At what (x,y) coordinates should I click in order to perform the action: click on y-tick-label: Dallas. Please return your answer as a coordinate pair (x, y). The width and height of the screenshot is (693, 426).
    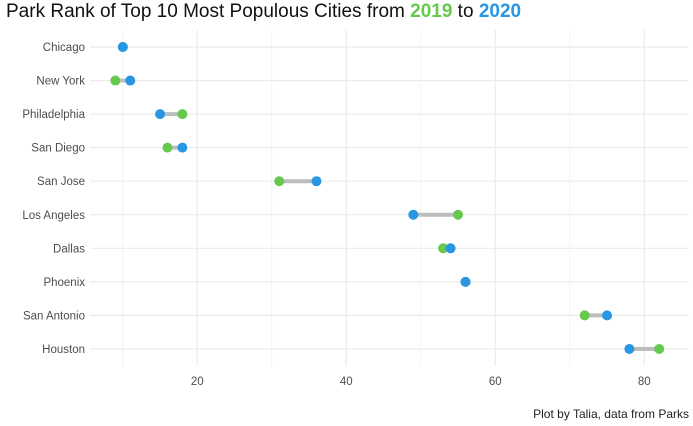
    Looking at the image, I should click on (69, 249).